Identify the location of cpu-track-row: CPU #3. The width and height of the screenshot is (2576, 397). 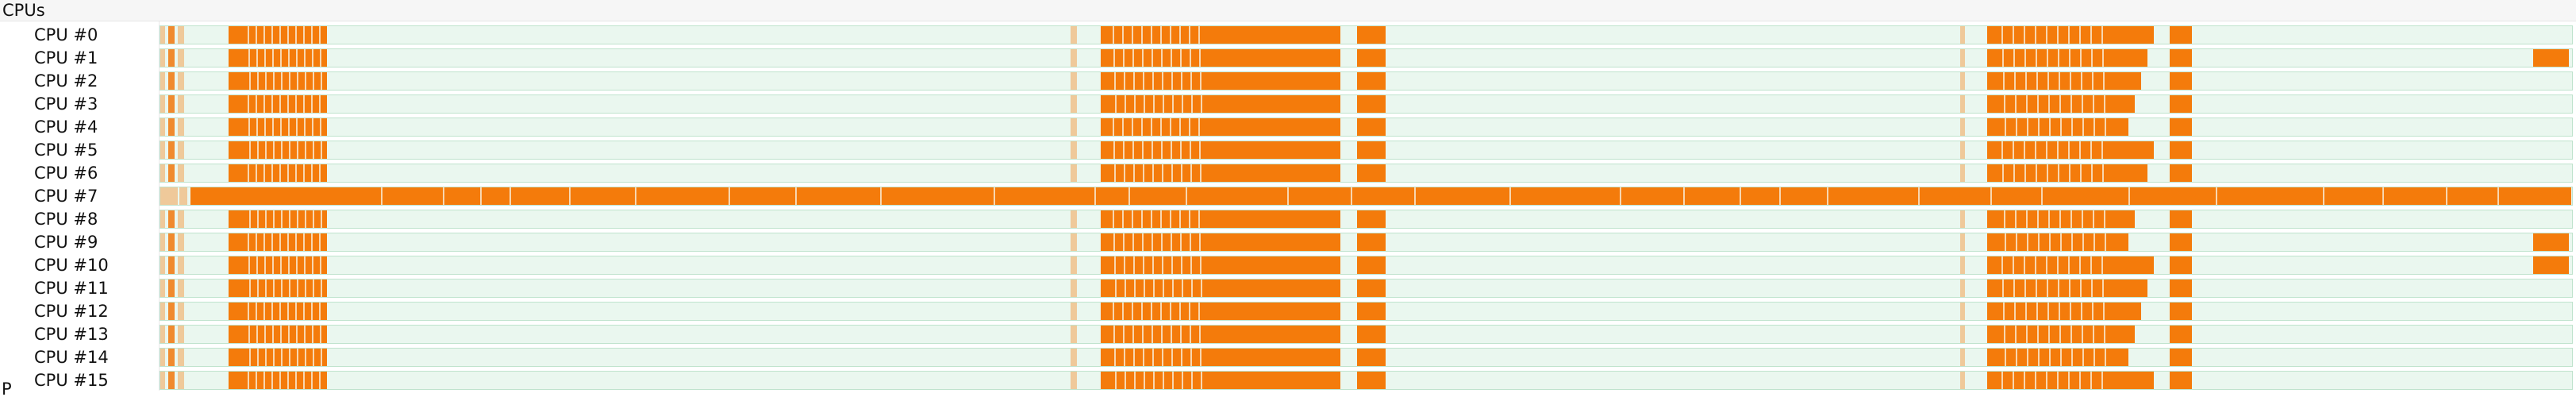
(1288, 104).